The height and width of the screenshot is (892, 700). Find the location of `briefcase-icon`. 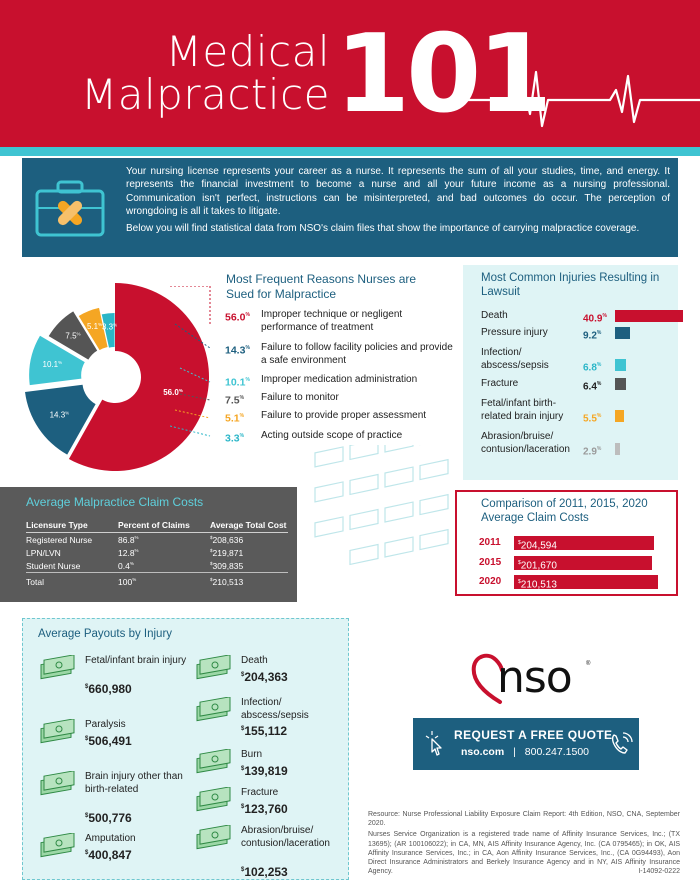

briefcase-icon is located at coordinates (70, 208).